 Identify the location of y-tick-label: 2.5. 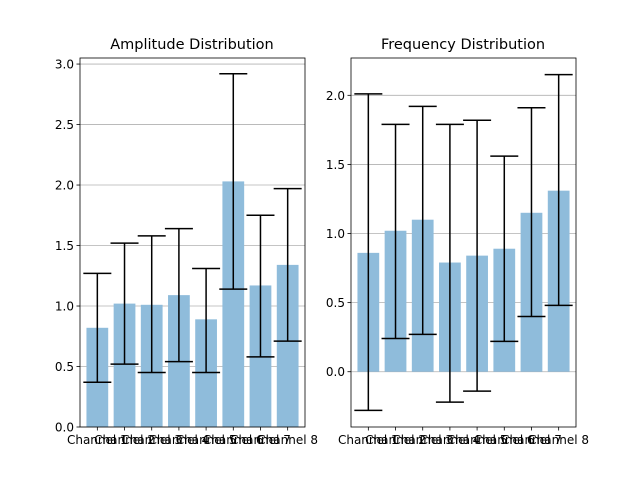
(64, 125).